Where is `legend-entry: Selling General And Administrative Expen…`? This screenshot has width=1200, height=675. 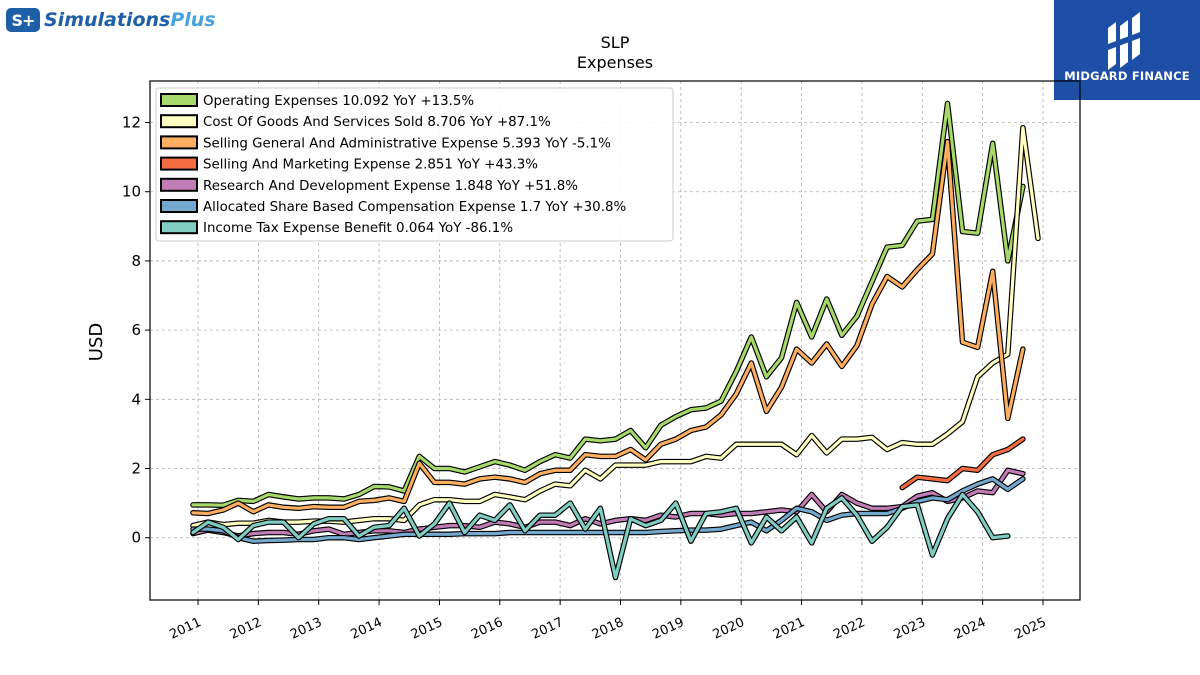
legend-entry: Selling General And Administrative Expen… is located at coordinates (407, 143).